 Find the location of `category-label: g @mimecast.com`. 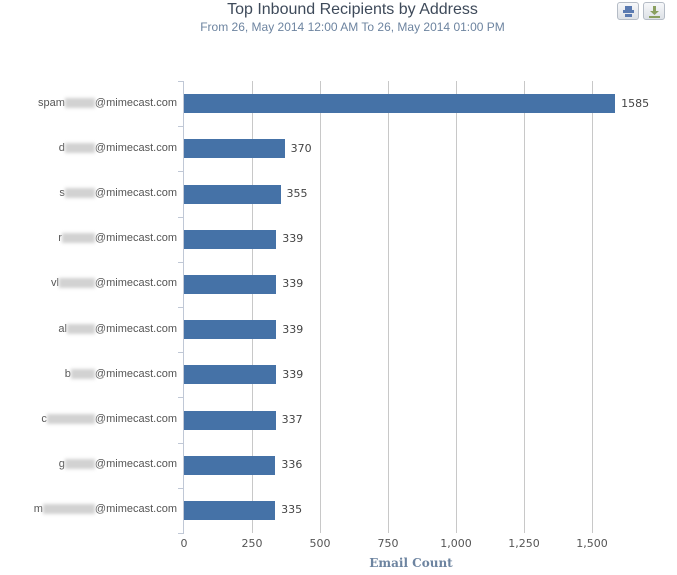

category-label: g @mimecast.com is located at coordinates (117, 464).